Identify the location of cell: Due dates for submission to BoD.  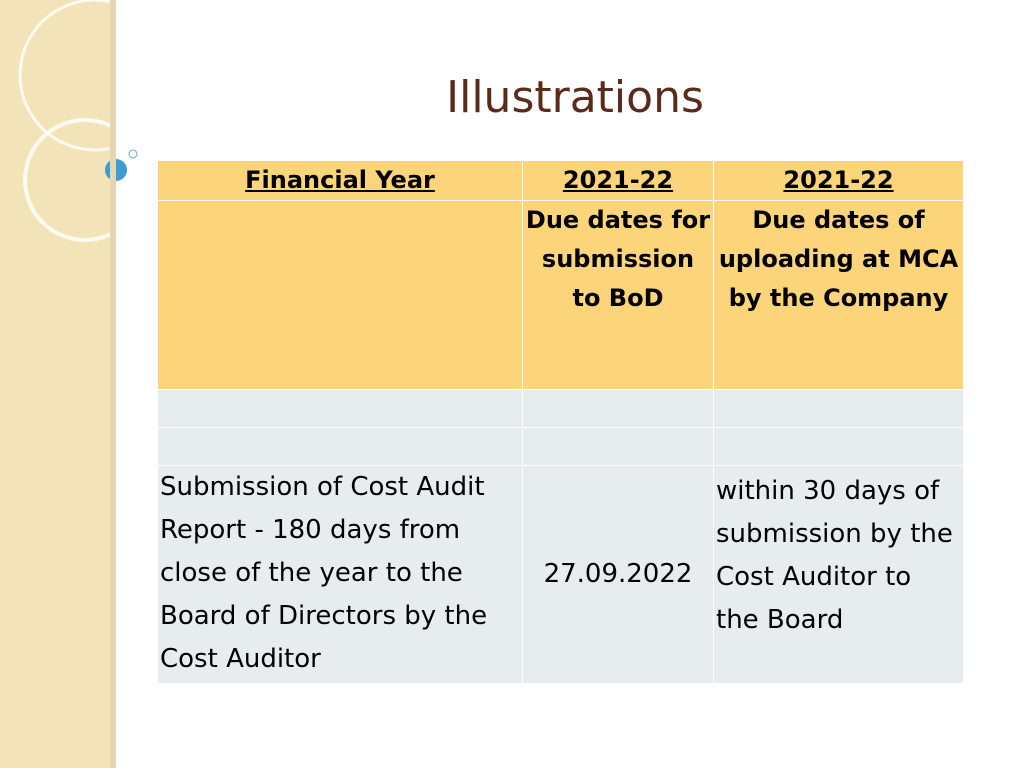
(618, 295).